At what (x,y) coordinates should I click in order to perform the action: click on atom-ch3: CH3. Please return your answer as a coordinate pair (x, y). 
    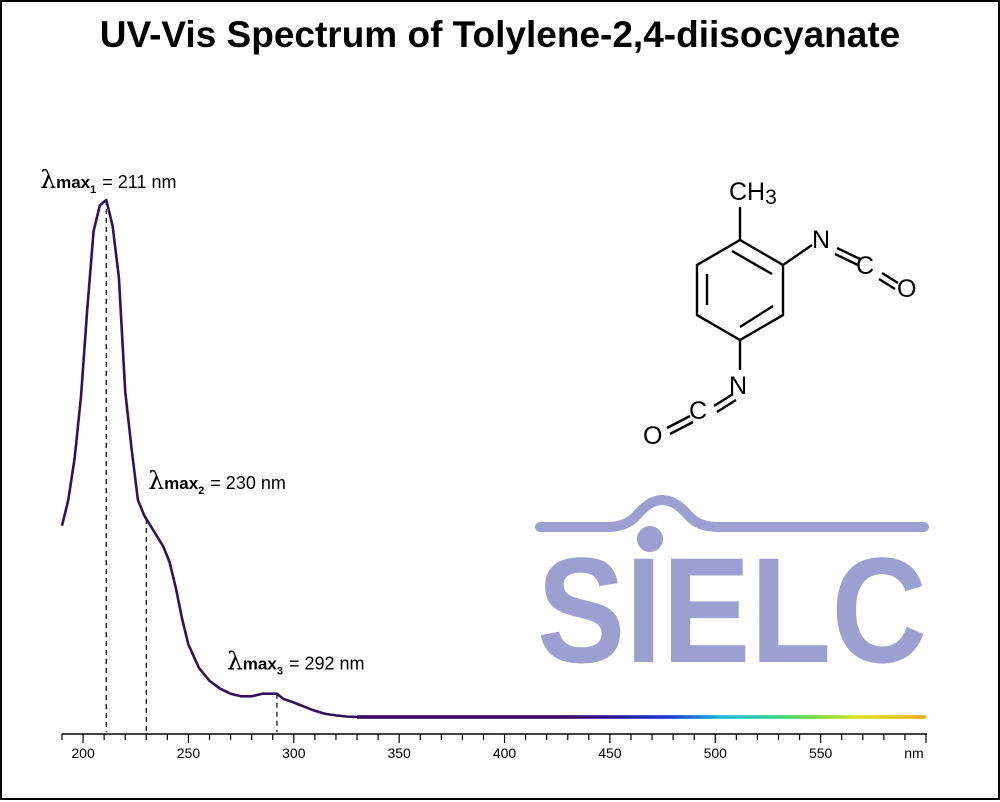
    Looking at the image, I should click on (753, 193).